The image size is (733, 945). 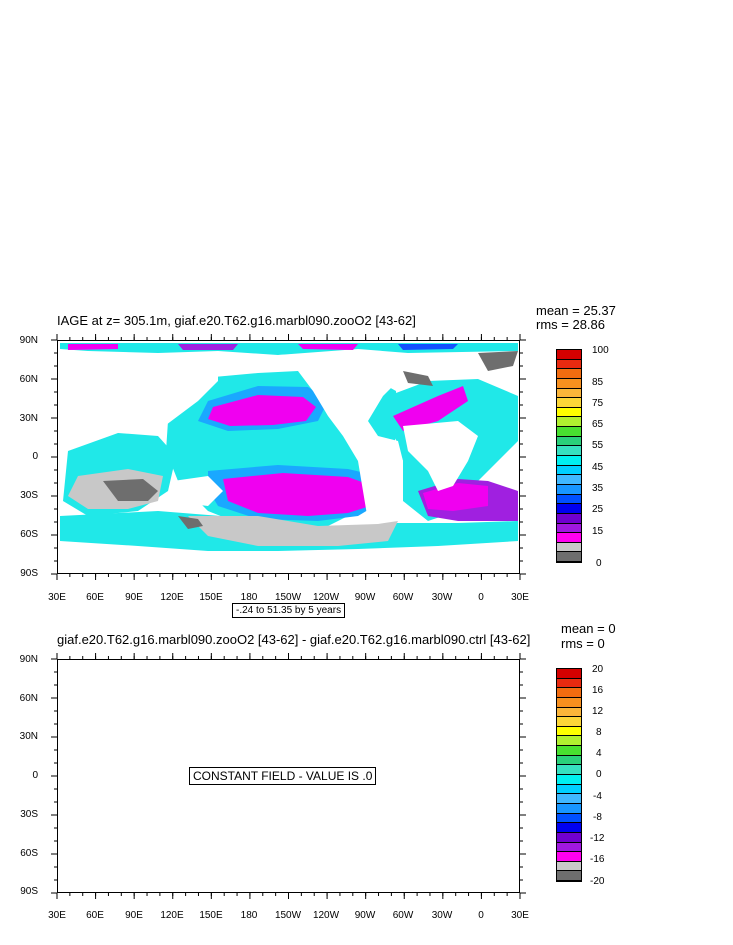 What do you see at coordinates (598, 669) in the screenshot?
I see `bottom-colorbar-label: 20` at bounding box center [598, 669].